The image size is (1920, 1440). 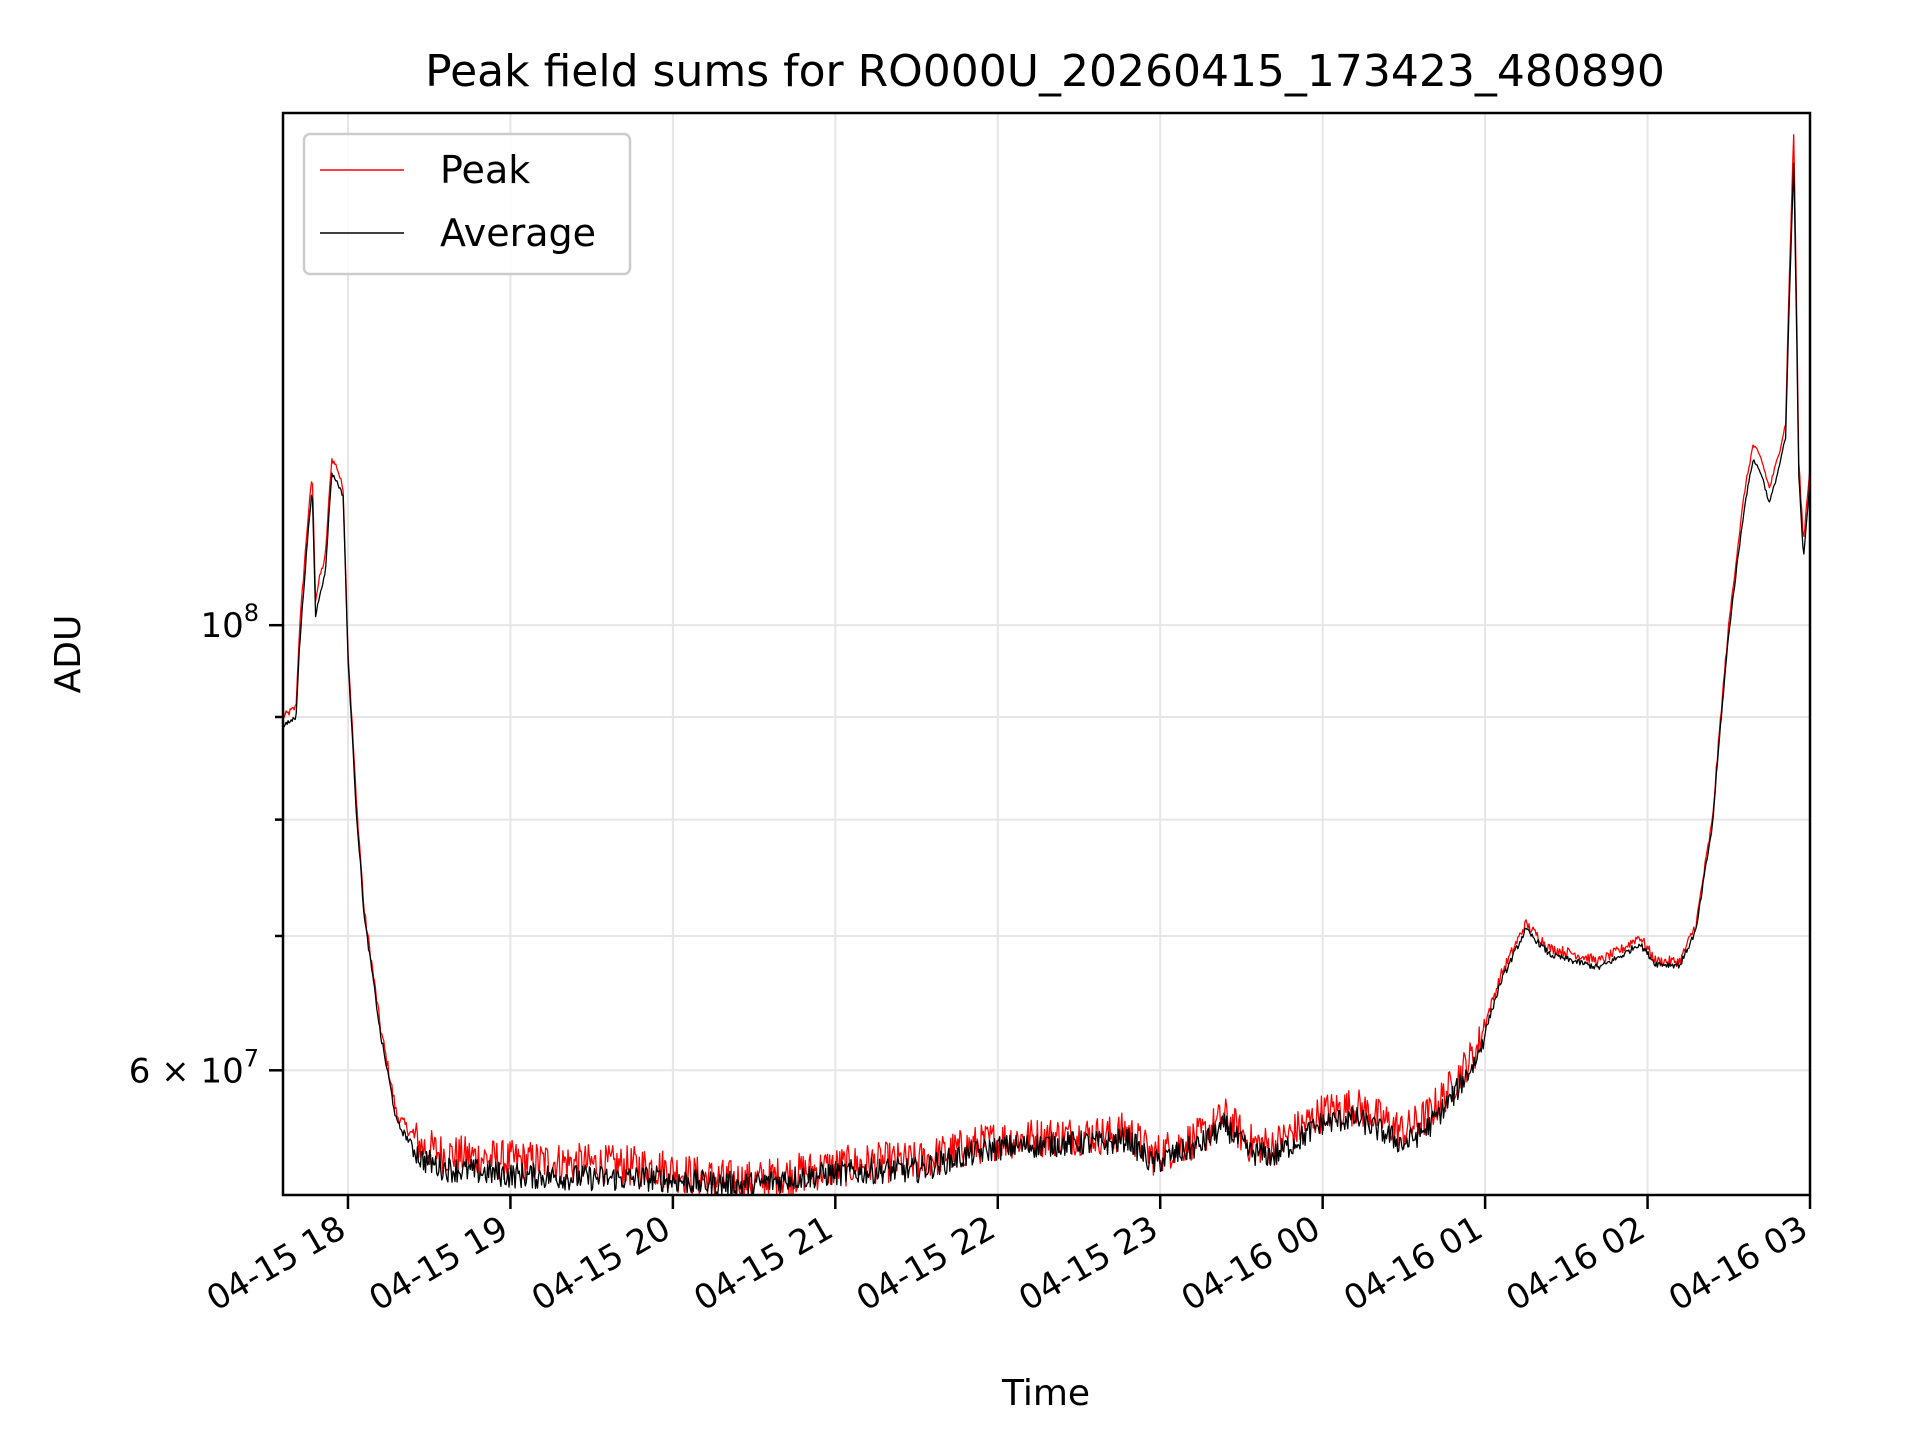 I want to click on y-tick-label: 6 × 107, so click(x=194, y=1067).